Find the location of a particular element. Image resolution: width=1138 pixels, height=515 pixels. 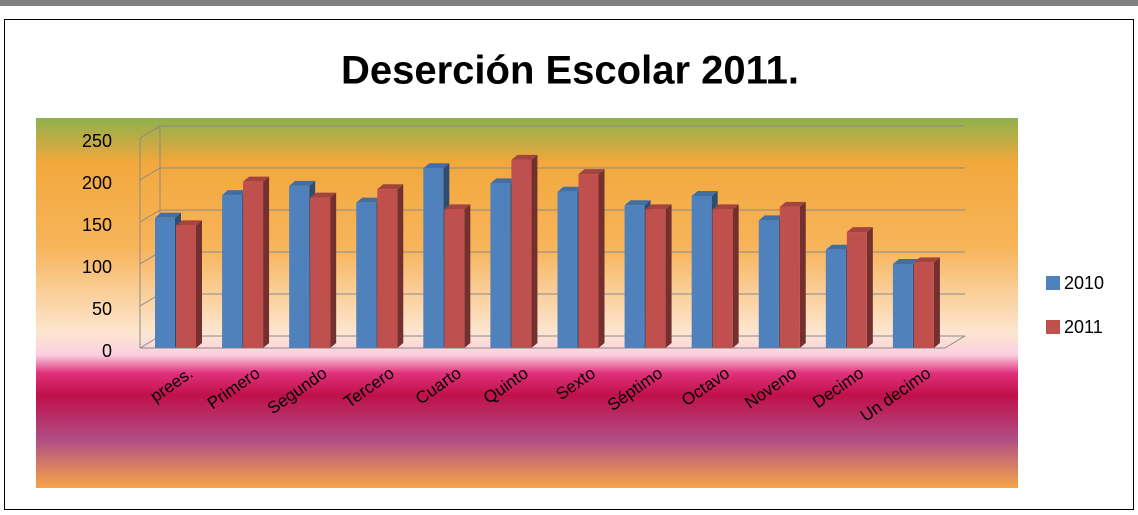

y-tick-label: 0 is located at coordinates (107, 351).